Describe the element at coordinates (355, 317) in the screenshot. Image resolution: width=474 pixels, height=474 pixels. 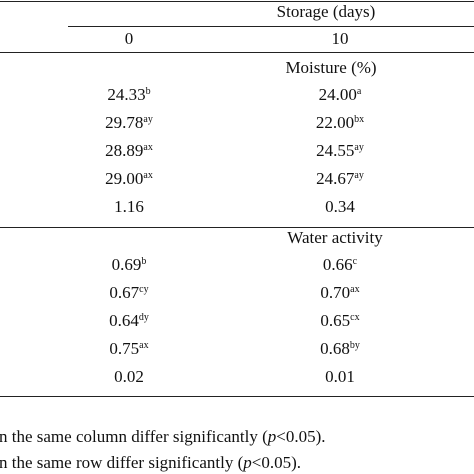
I see `cell-superscript: cx` at that location.